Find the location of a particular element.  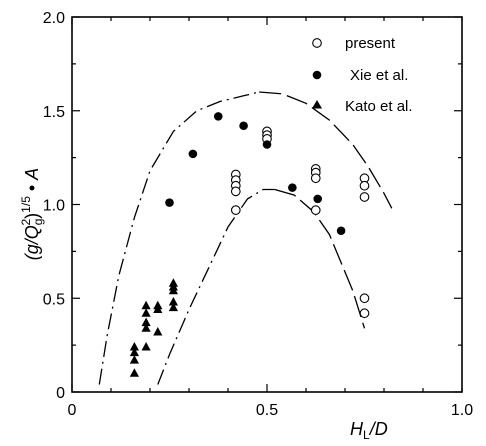

legend-marker-present is located at coordinates (317, 43).